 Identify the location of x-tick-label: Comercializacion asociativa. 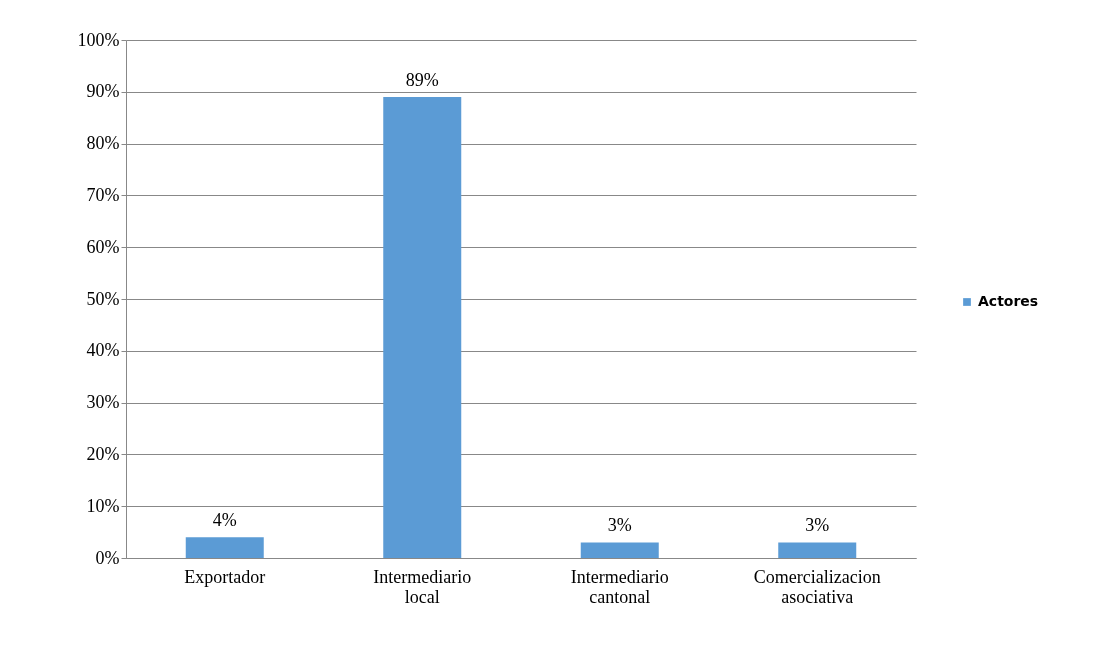
(817, 586).